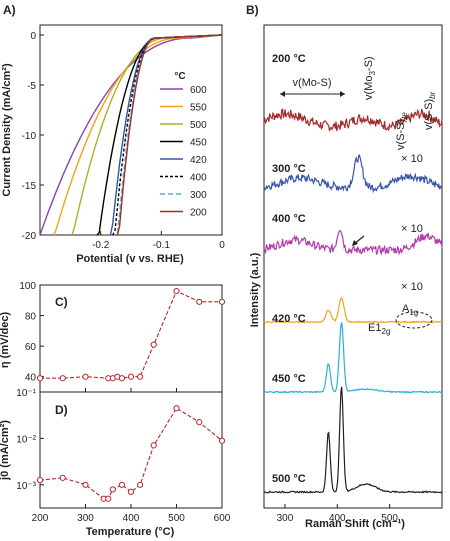  I want to click on annotation-ss-te: v(S-S)te, so click(402, 131).